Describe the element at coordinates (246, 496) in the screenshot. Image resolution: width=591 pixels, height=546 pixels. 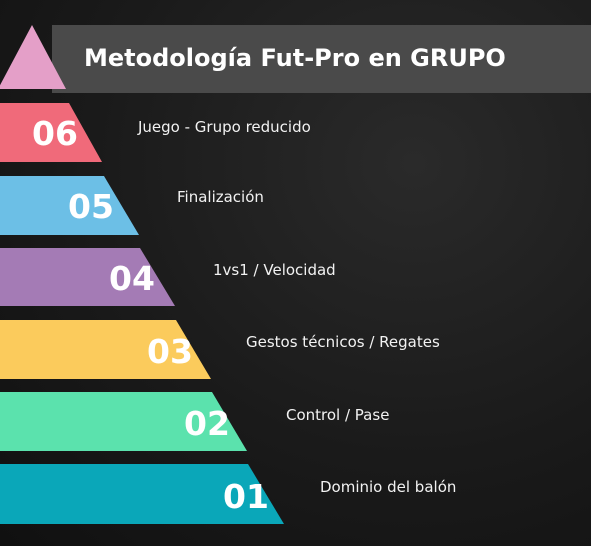
I see `tier-number-01: 01` at that location.